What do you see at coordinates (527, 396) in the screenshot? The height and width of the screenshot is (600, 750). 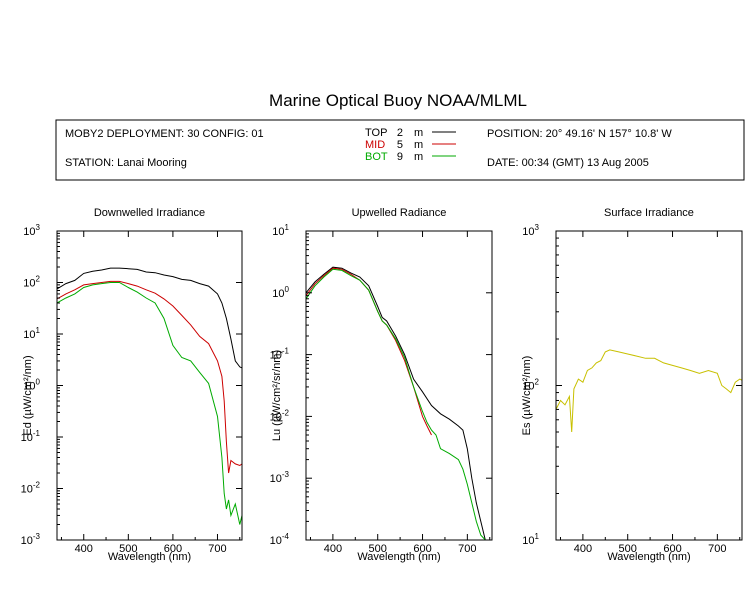 I see `y-axis-label: Es (µW/cm²/nm)` at bounding box center [527, 396].